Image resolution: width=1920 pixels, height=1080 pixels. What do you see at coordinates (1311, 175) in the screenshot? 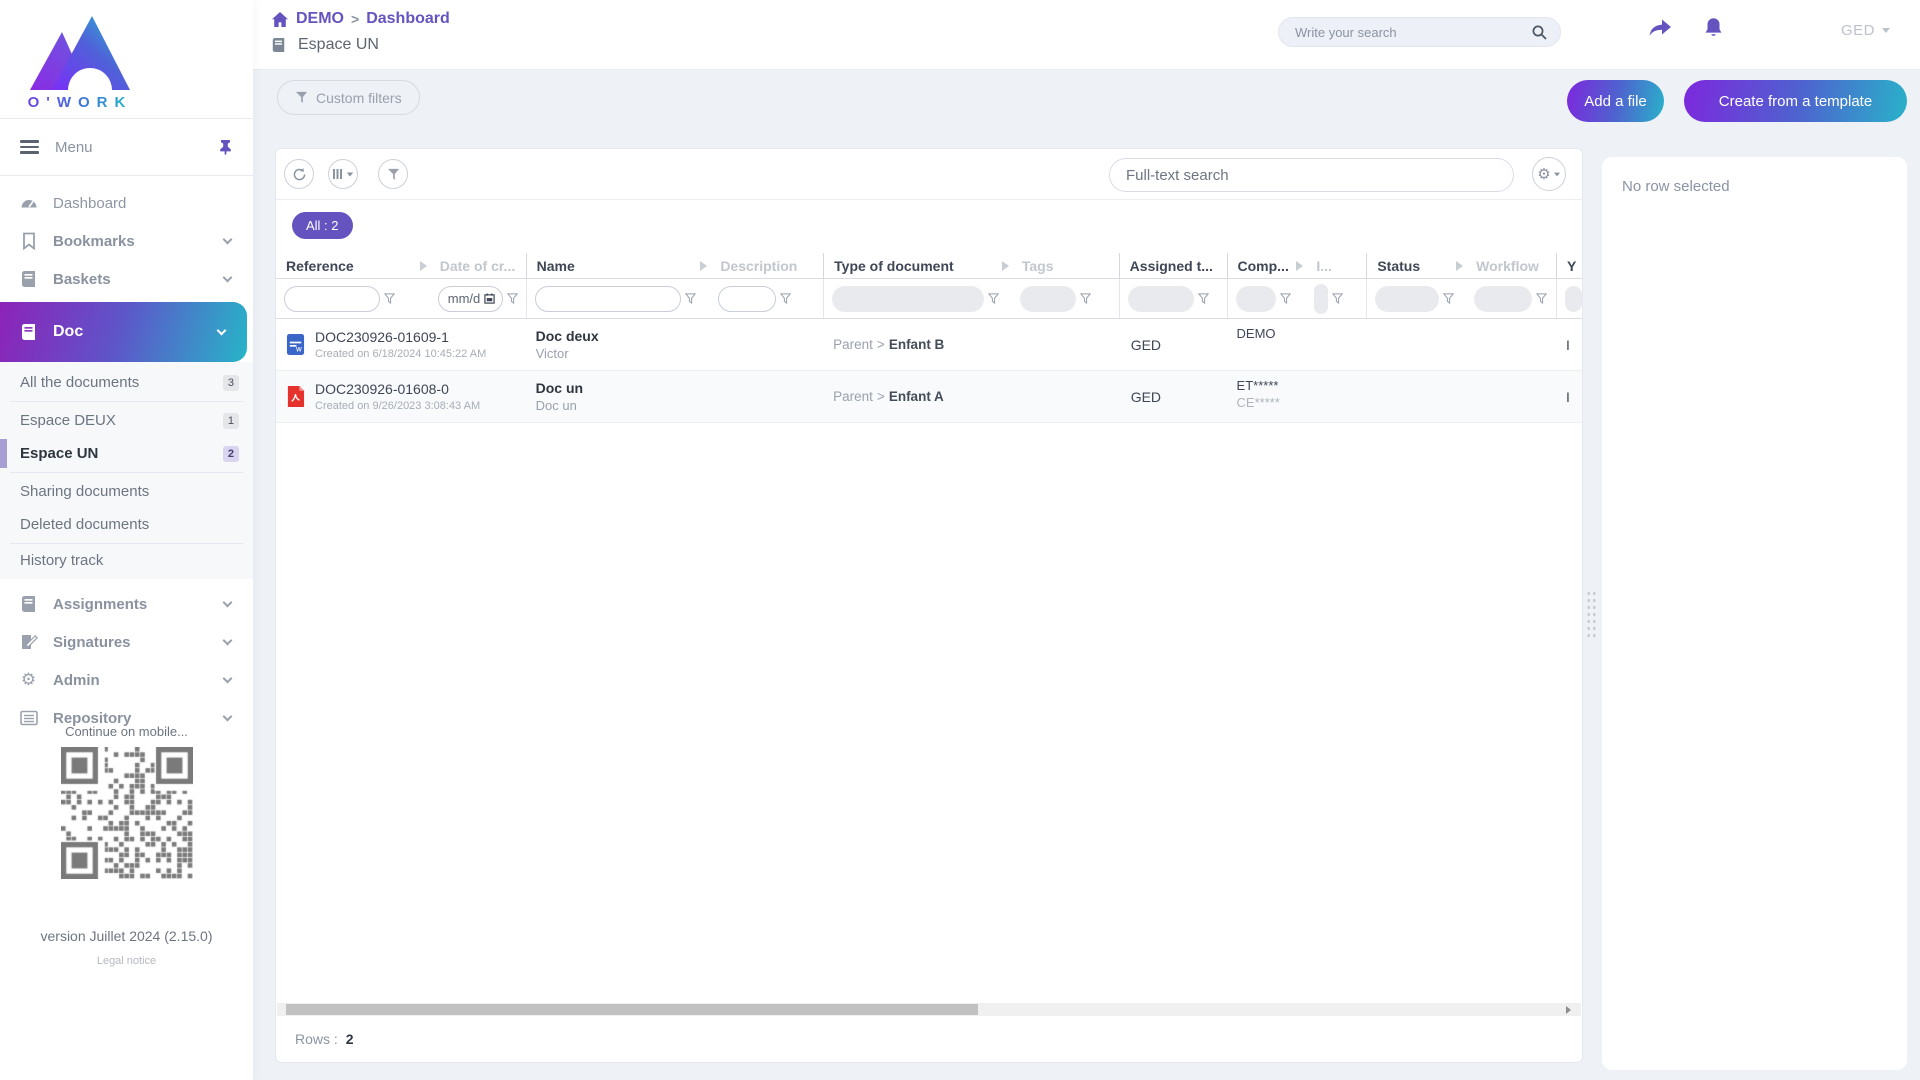
I see `fulltext-search-input` at bounding box center [1311, 175].